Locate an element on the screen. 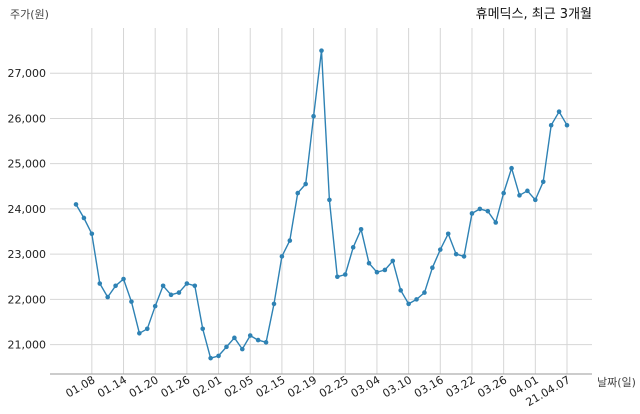 The width and height of the screenshot is (640, 414). y-tick-label: 24,000 is located at coordinates (27, 209).